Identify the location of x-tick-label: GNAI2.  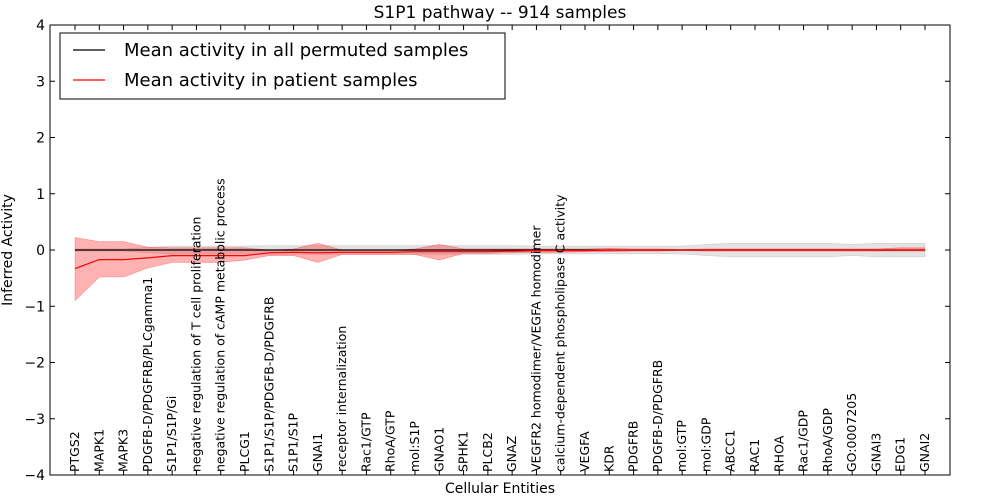
(924, 452).